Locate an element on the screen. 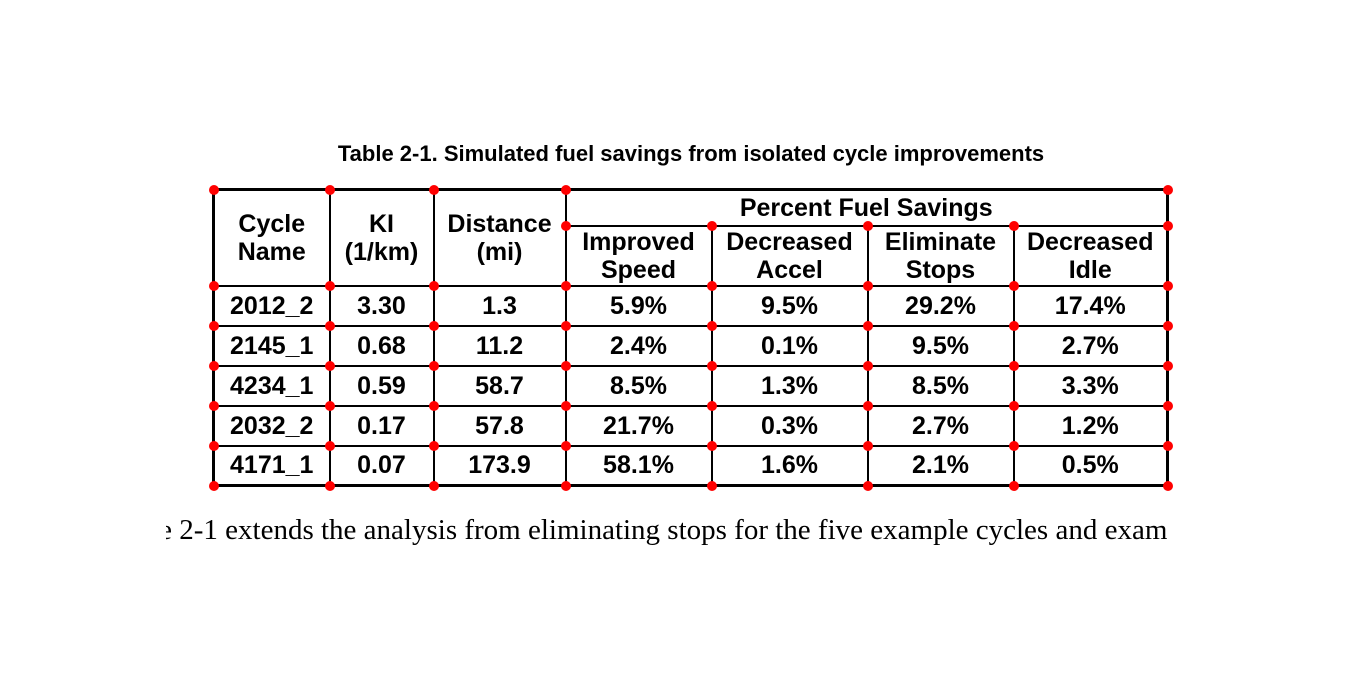  table-row: 4171_1 0.07 173.9 58.1% 1.6% 2.1% 0.5% is located at coordinates (690, 465).